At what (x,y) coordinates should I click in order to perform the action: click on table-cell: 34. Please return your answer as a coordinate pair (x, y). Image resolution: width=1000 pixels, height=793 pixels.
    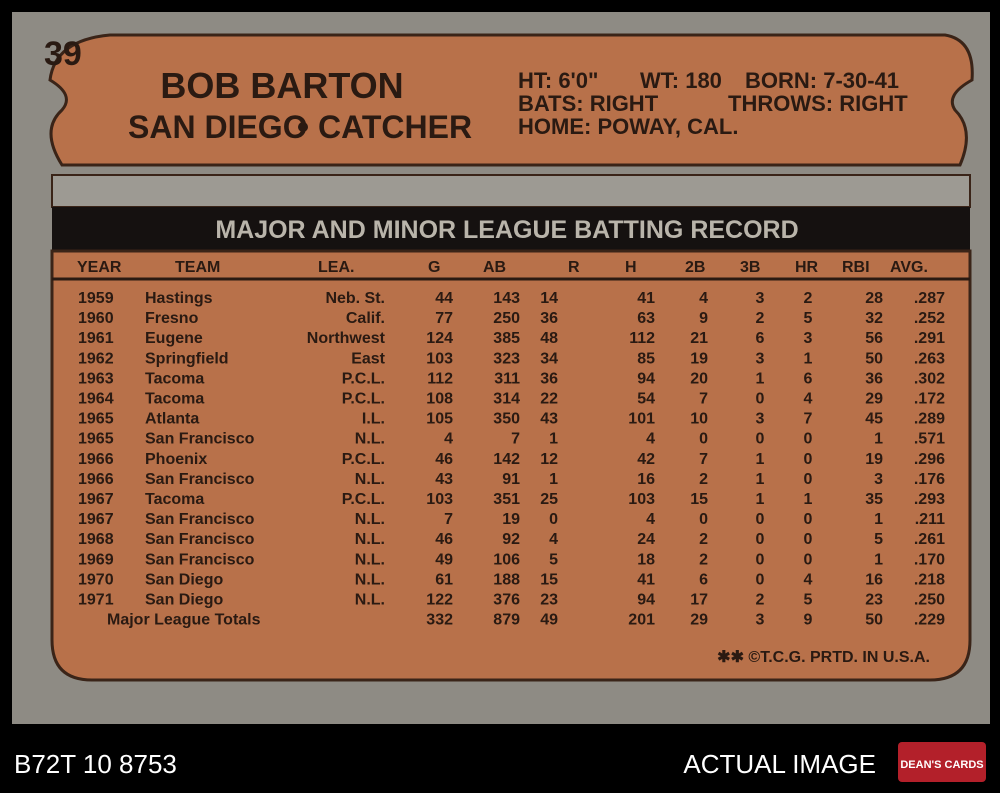
    Looking at the image, I should click on (549, 358).